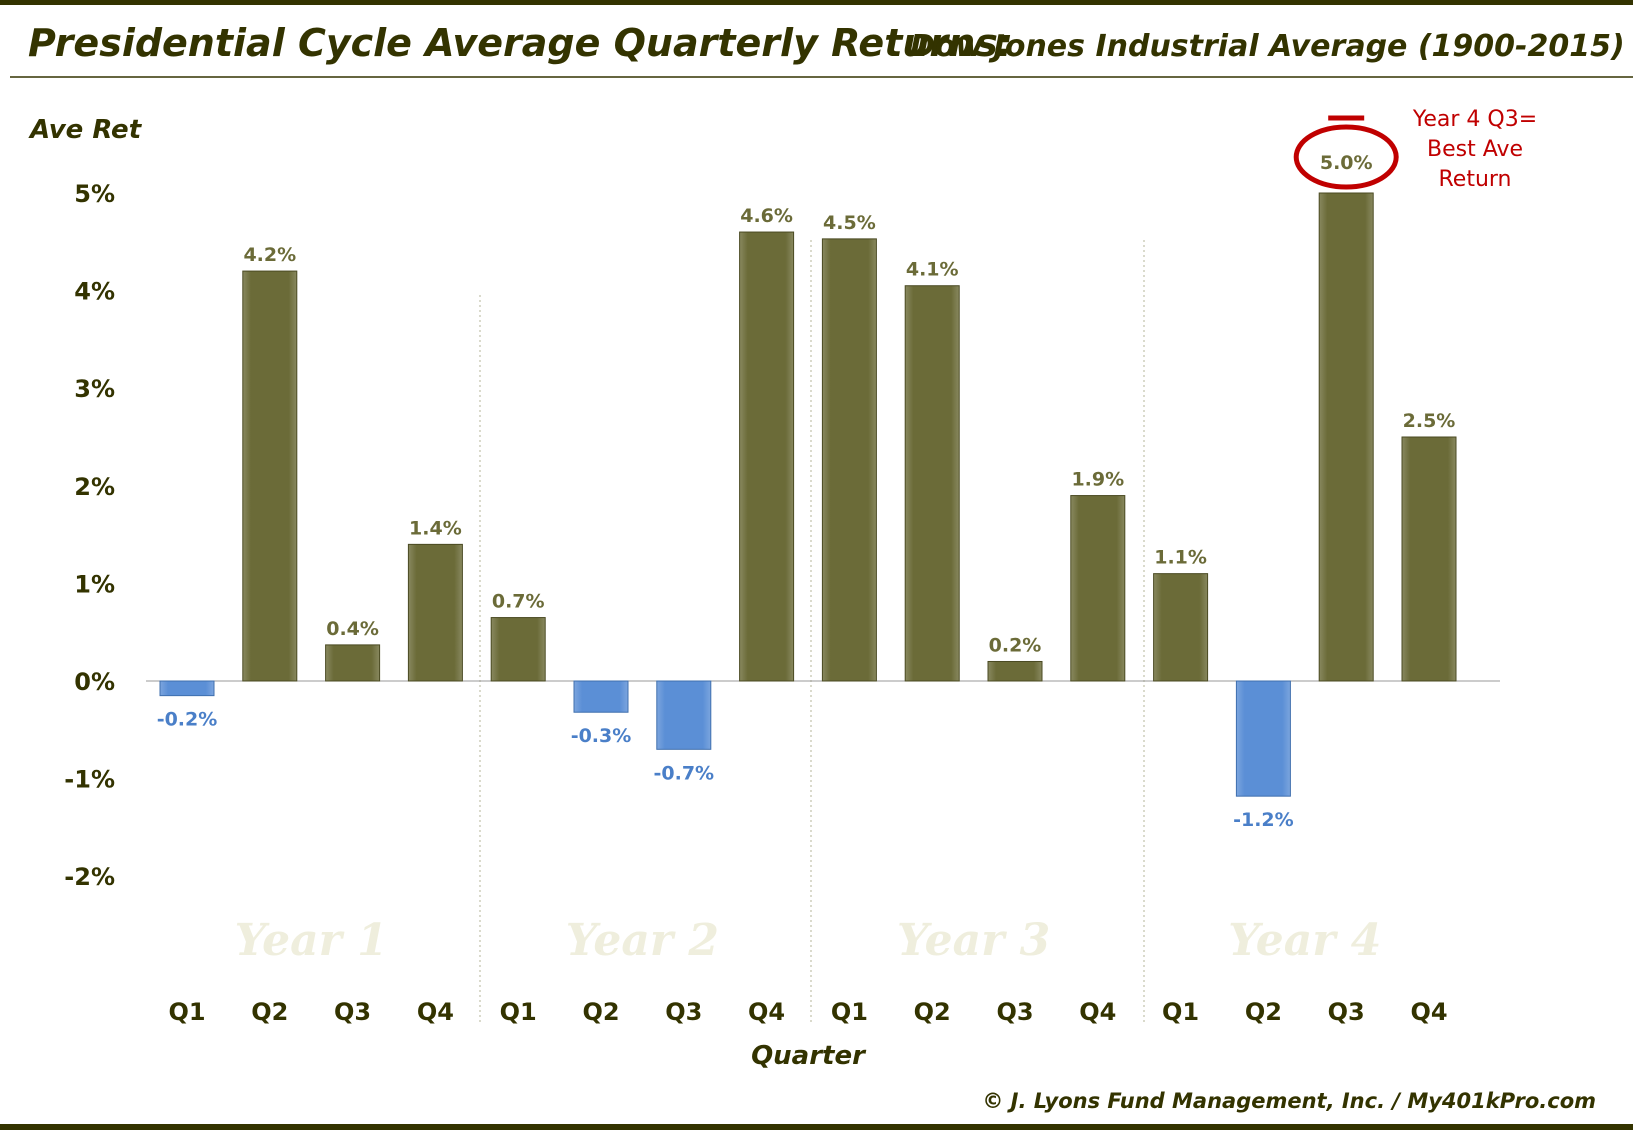 Image resolution: width=1633 pixels, height=1130 pixels. I want to click on data-label: -0.3%, so click(601, 736).